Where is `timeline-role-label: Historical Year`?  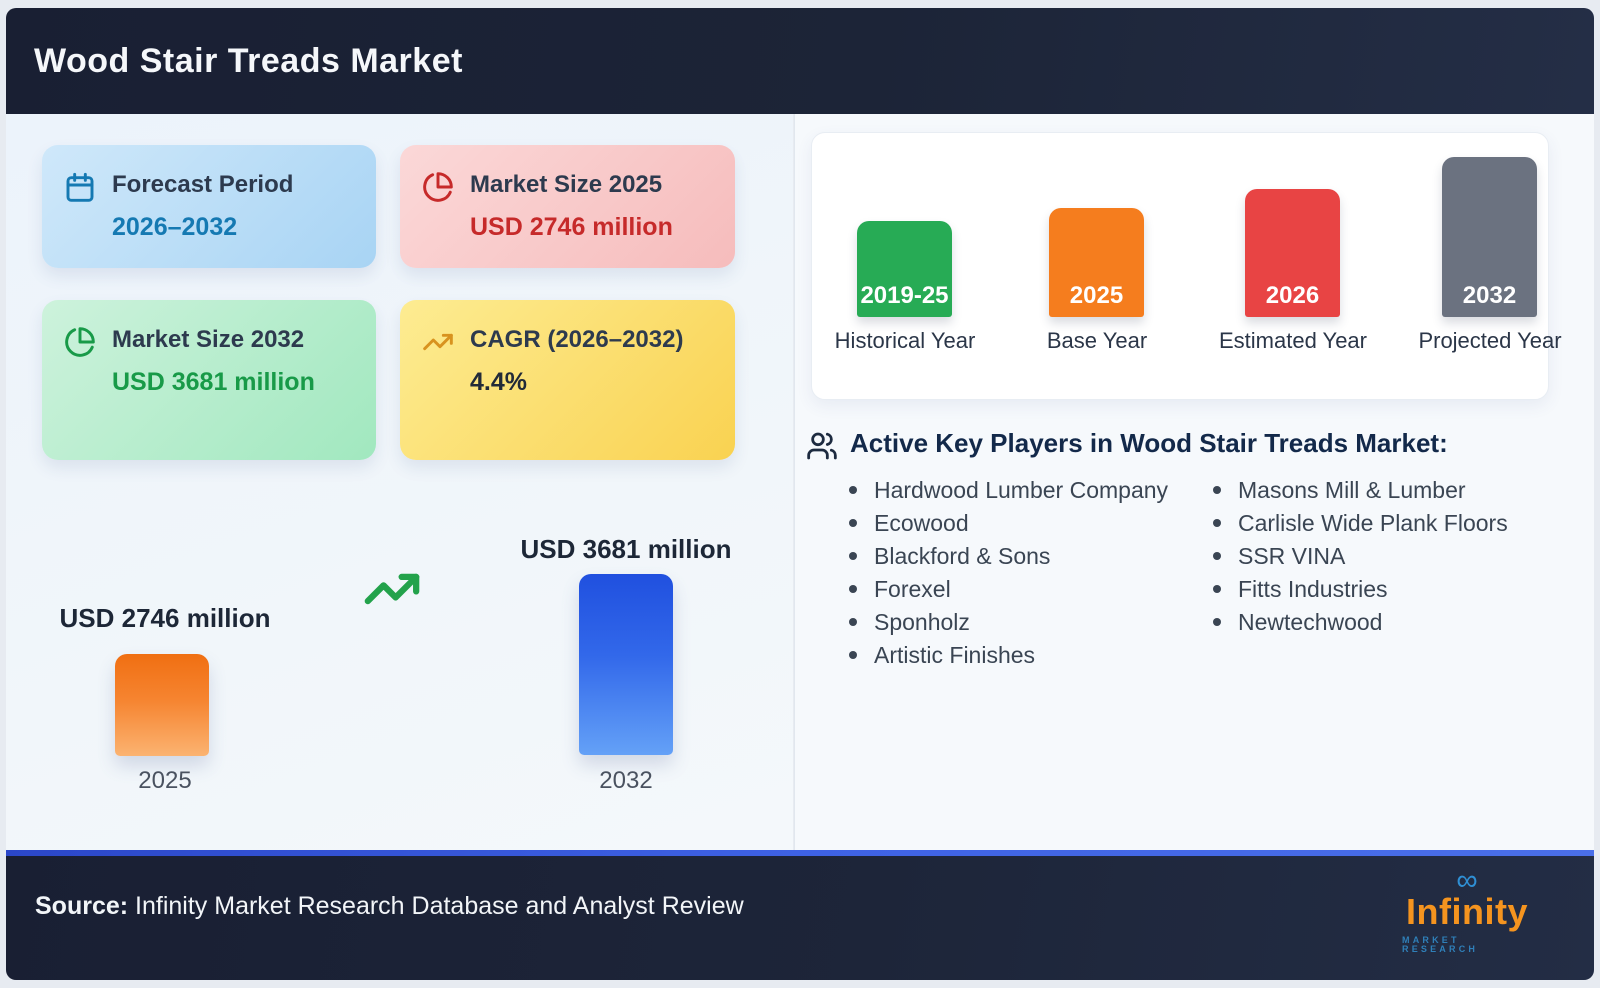
timeline-role-label: Historical Year is located at coordinates (905, 340).